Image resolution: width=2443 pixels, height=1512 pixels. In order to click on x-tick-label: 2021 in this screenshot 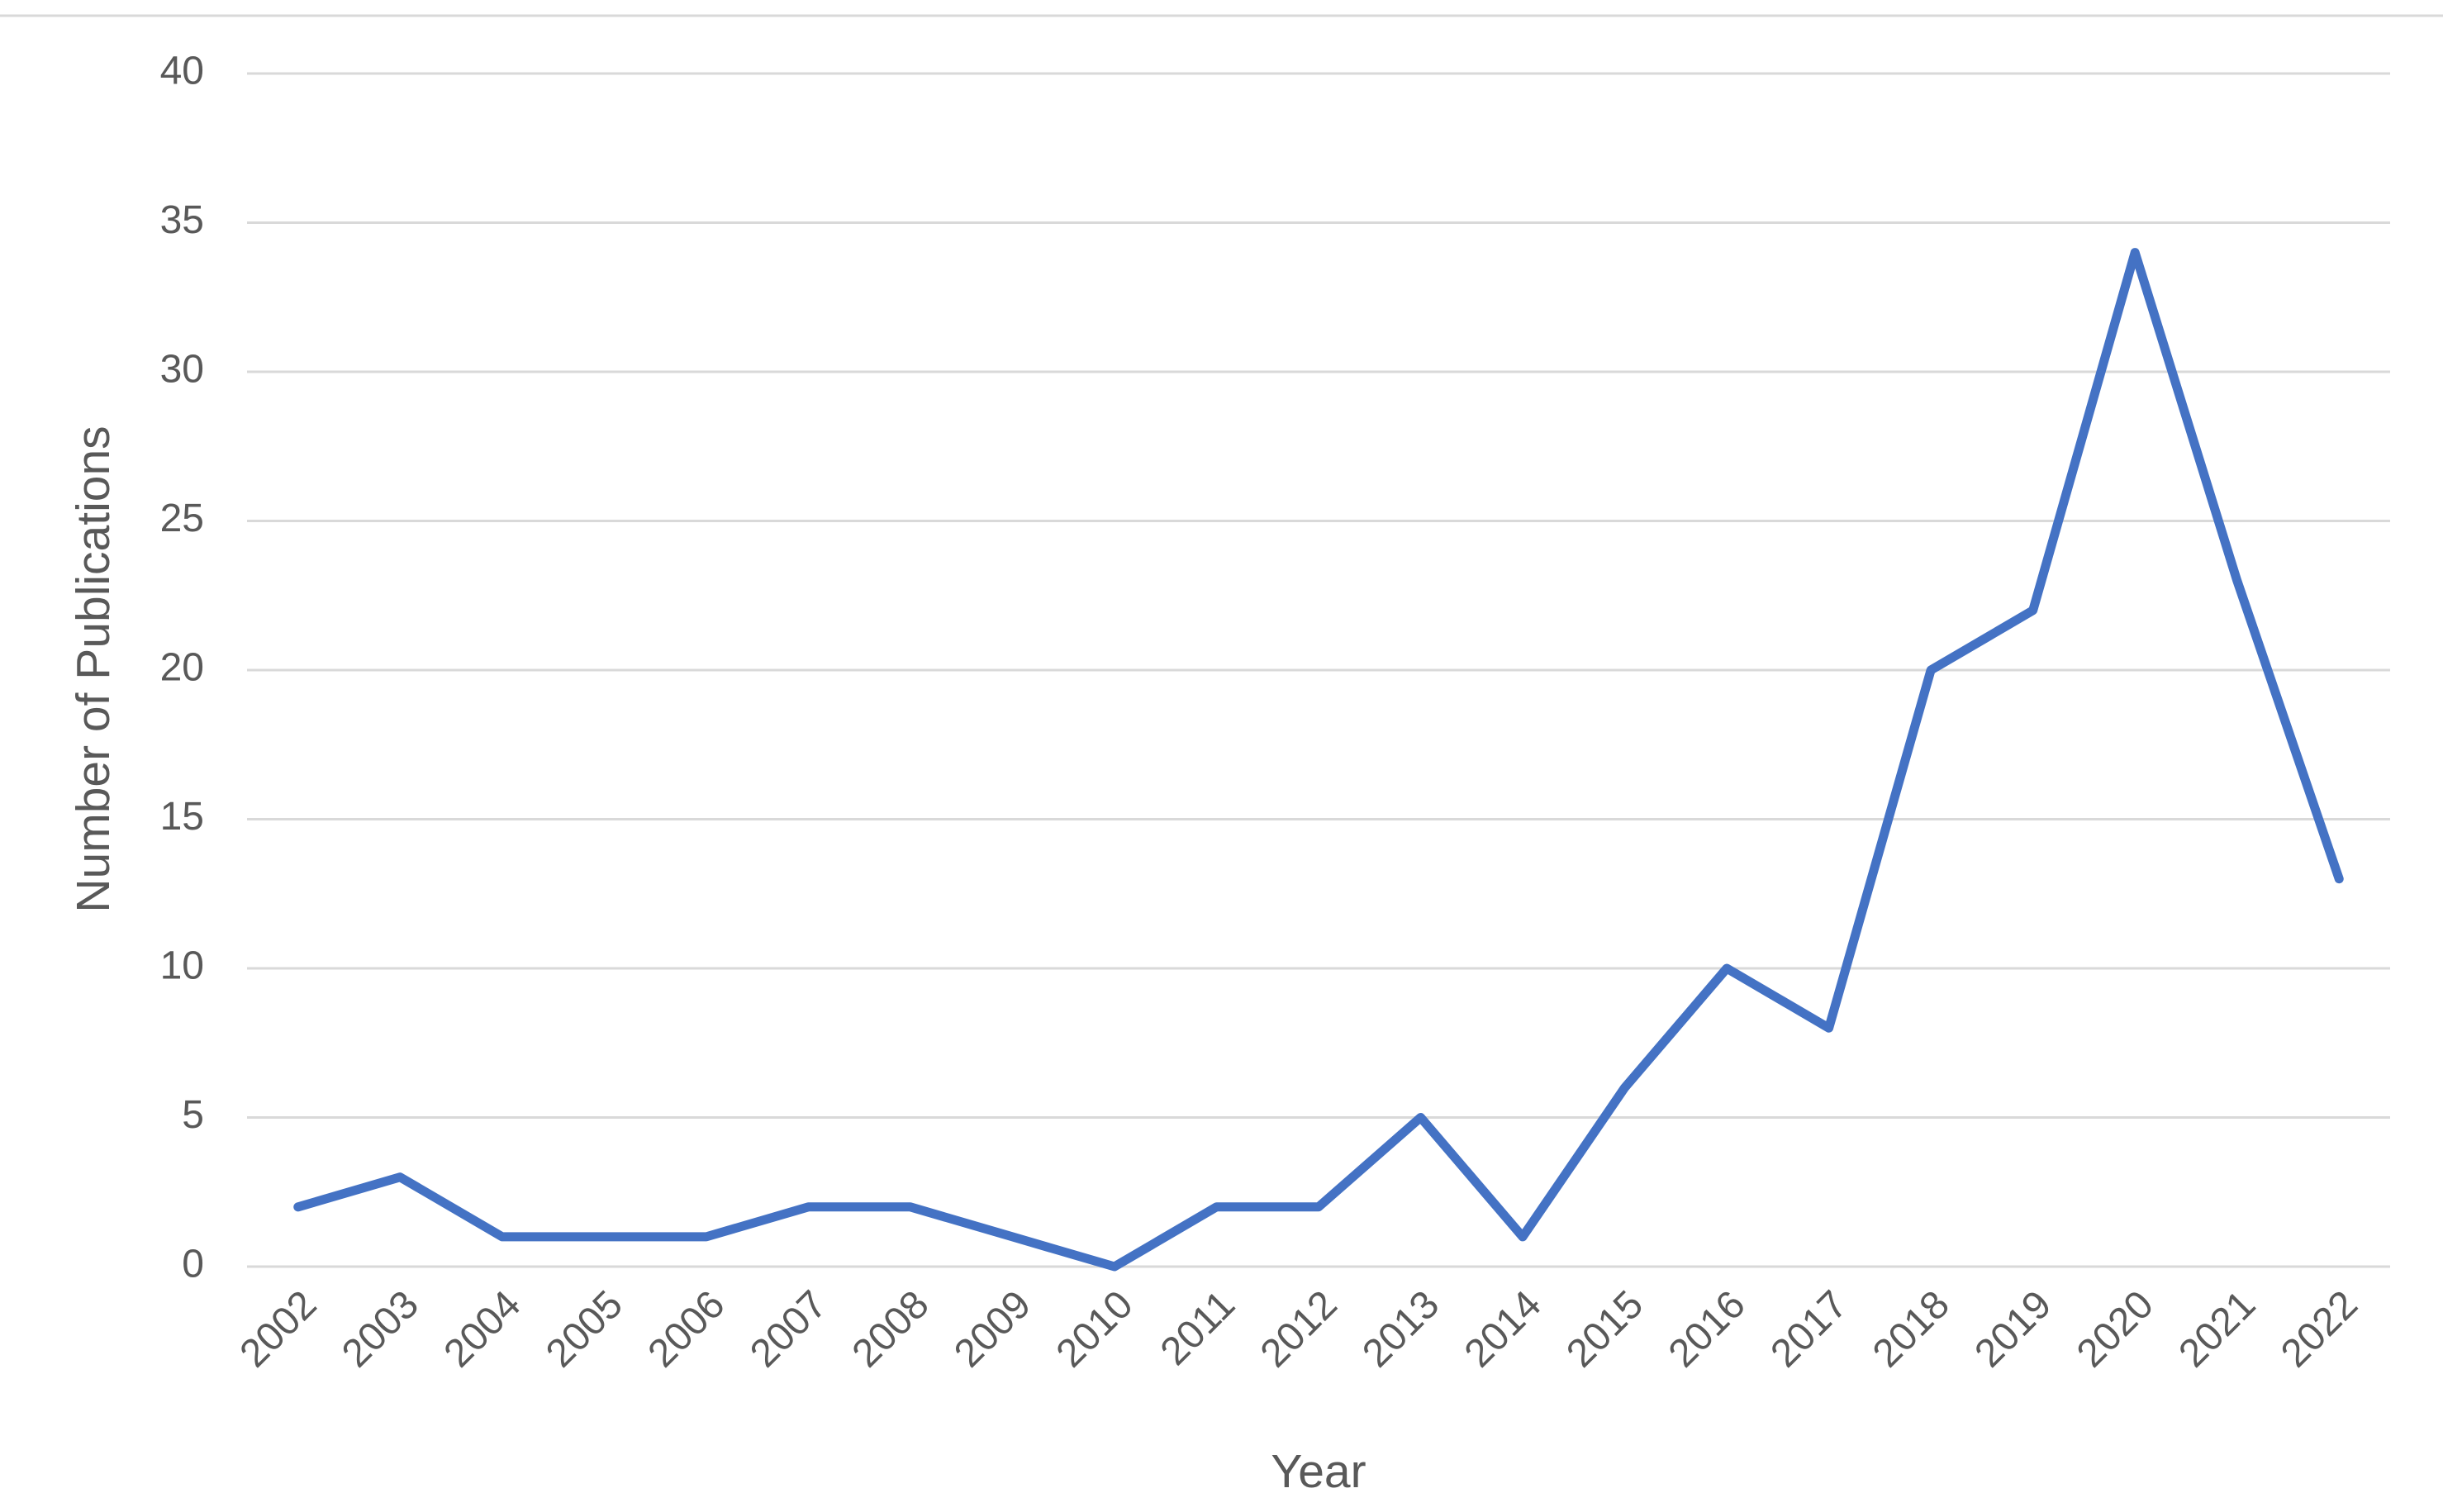, I will do `click(2217, 1329)`.